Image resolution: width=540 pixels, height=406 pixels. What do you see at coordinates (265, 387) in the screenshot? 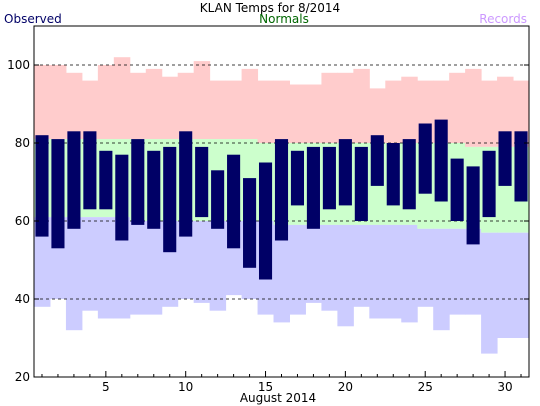
I see `x-tick-label-15: 15` at bounding box center [265, 387].